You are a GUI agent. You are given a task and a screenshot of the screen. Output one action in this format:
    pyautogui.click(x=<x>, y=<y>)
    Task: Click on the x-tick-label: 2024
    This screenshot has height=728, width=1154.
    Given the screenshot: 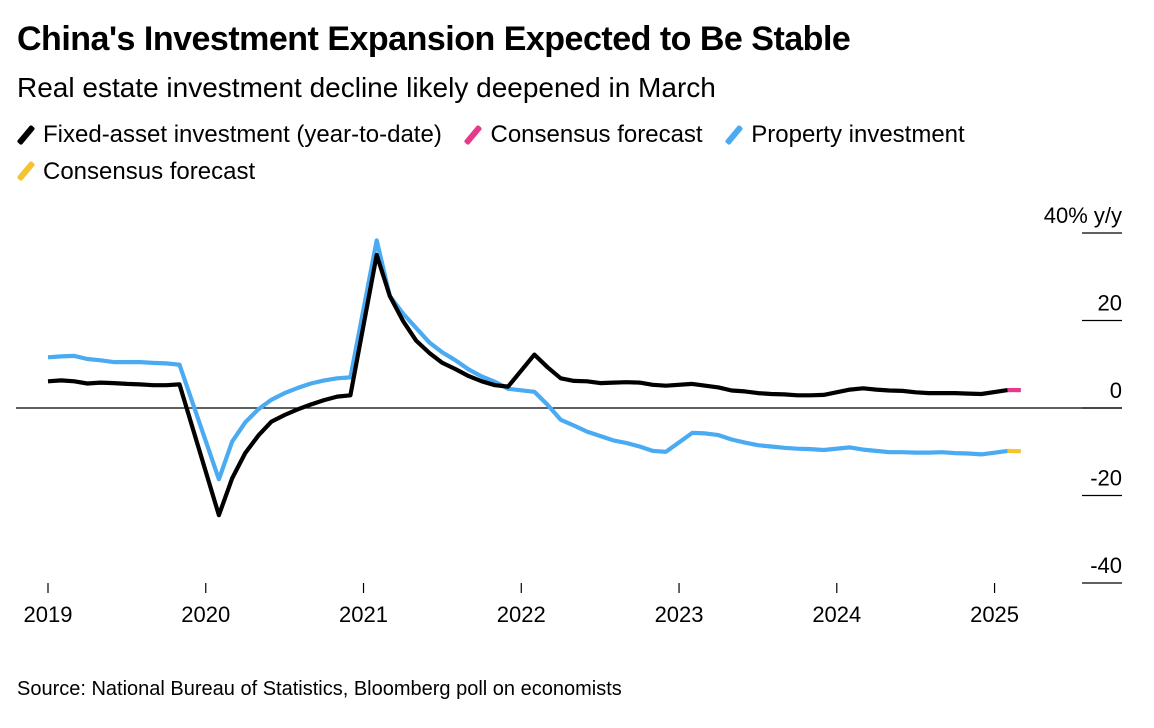 What is the action you would take?
    pyautogui.click(x=836, y=614)
    